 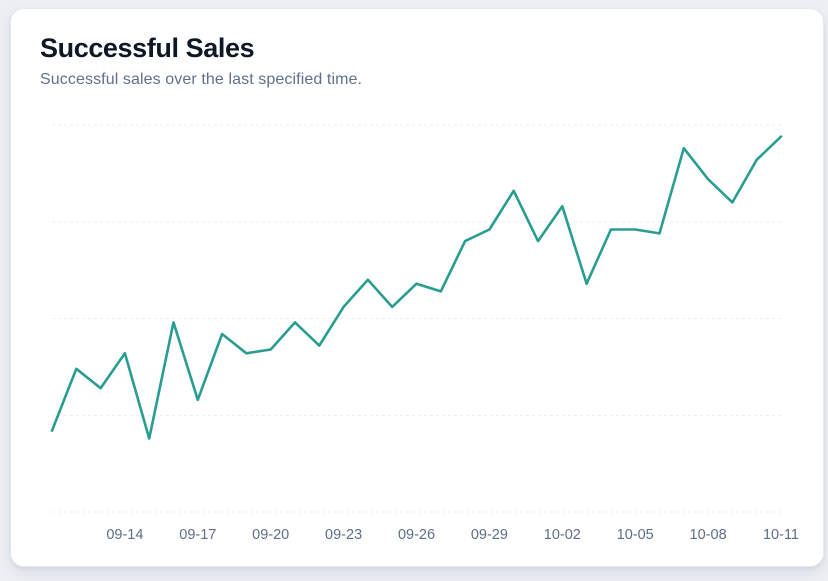 I want to click on x-tick-label: 09-17, so click(x=197, y=535).